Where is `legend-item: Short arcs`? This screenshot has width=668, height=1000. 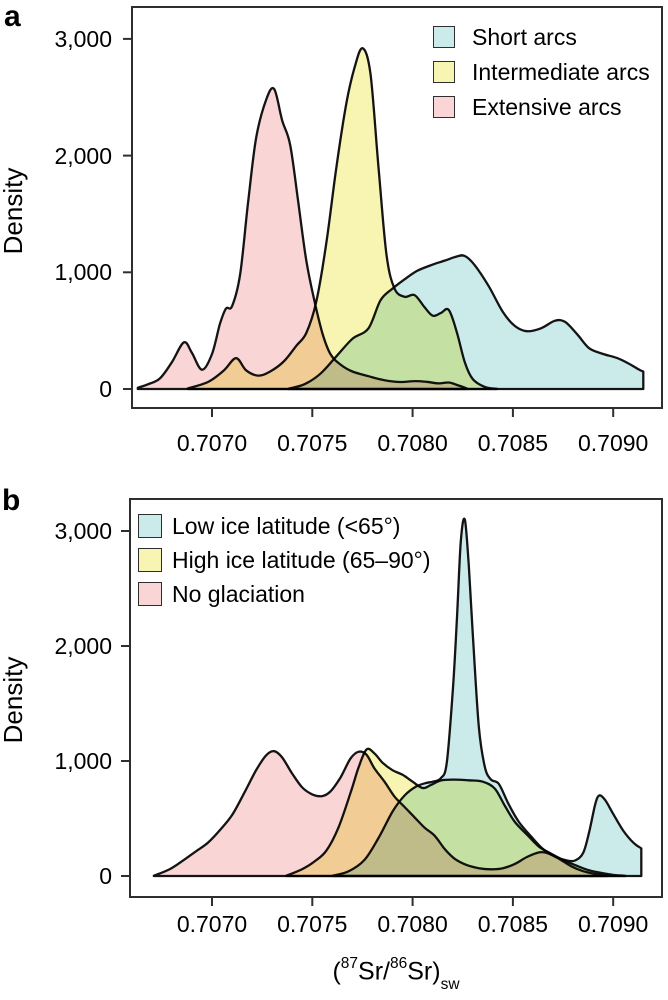 legend-item: Short arcs is located at coordinates (541, 37).